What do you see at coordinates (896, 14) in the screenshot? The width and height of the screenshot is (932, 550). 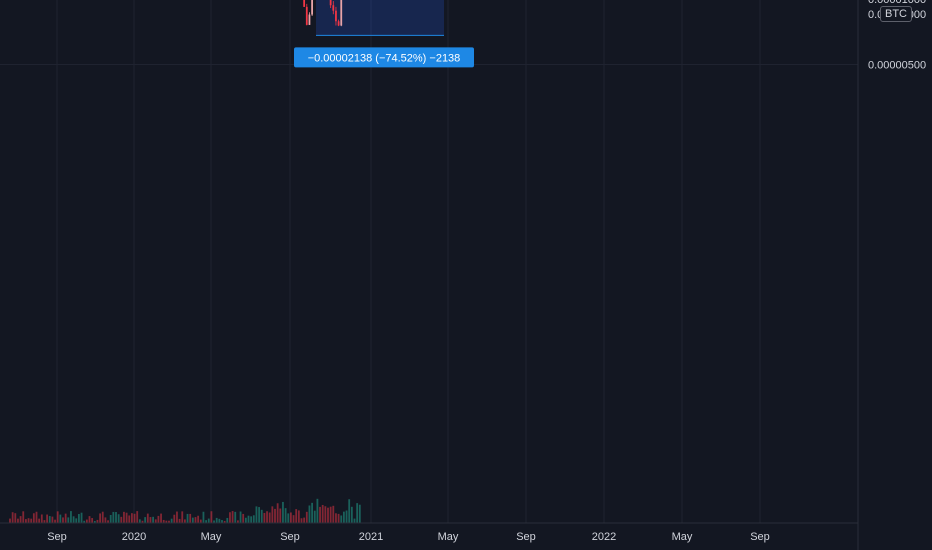 I see `currency-badge: BTC` at bounding box center [896, 14].